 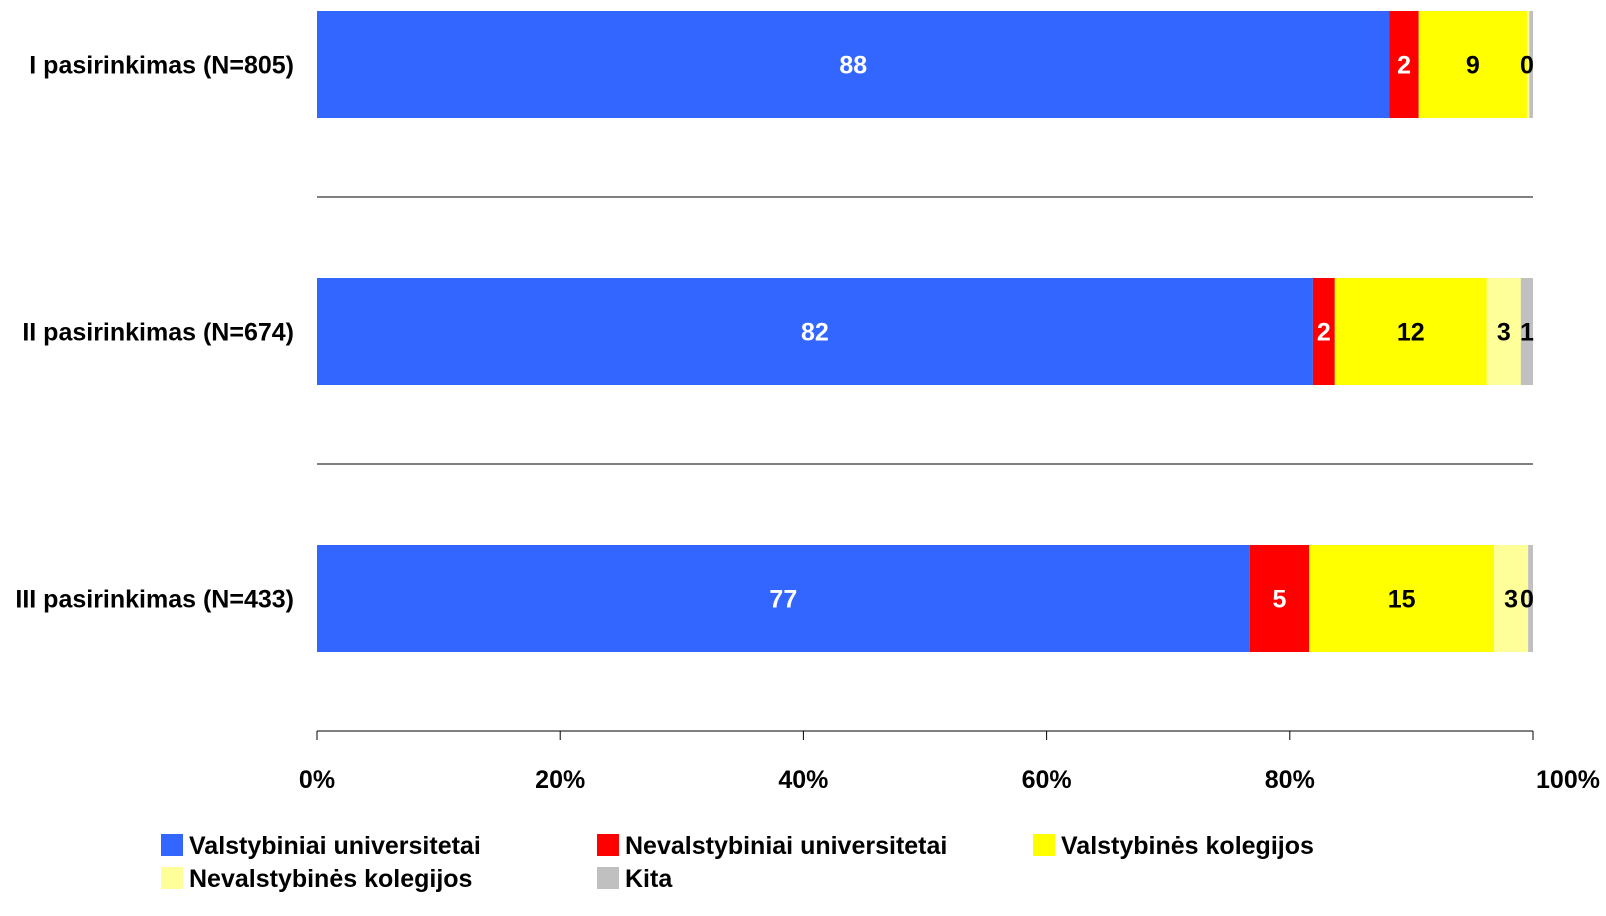 What do you see at coordinates (803, 780) in the screenshot?
I see `x-tick-label: 40%` at bounding box center [803, 780].